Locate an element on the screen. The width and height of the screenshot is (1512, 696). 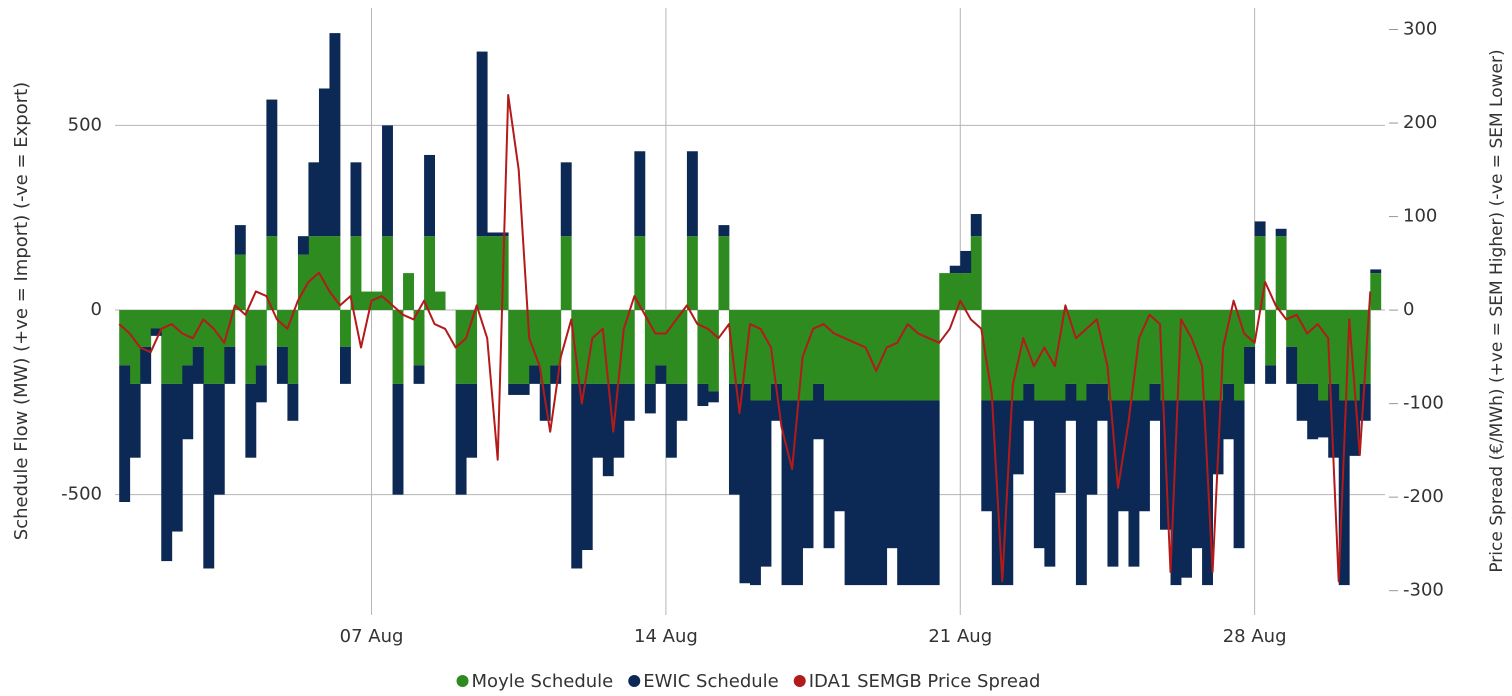
y2-tick-label: -100 is located at coordinates (1423, 403).